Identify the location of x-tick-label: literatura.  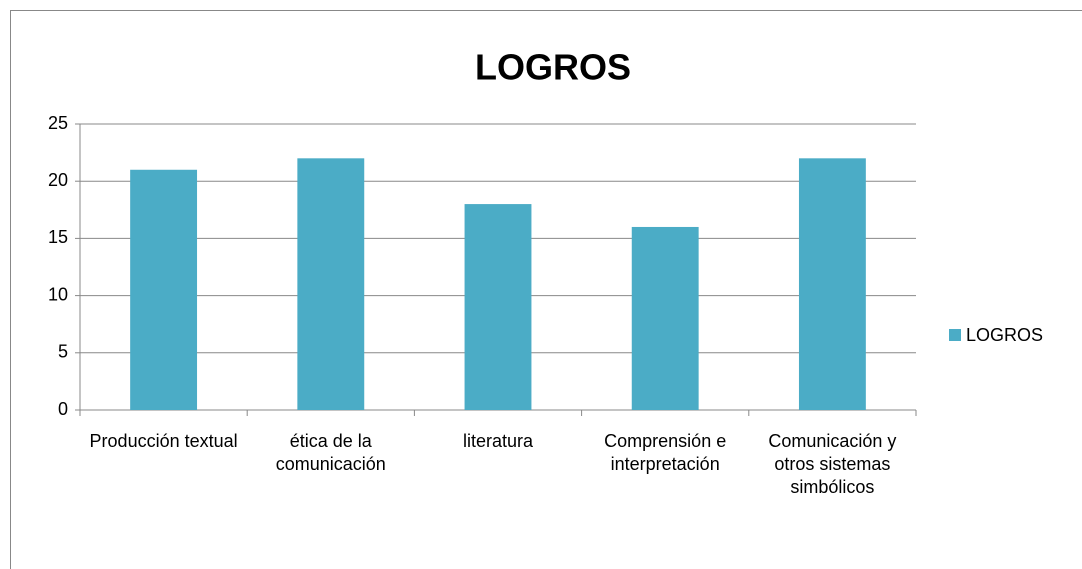
(498, 441).